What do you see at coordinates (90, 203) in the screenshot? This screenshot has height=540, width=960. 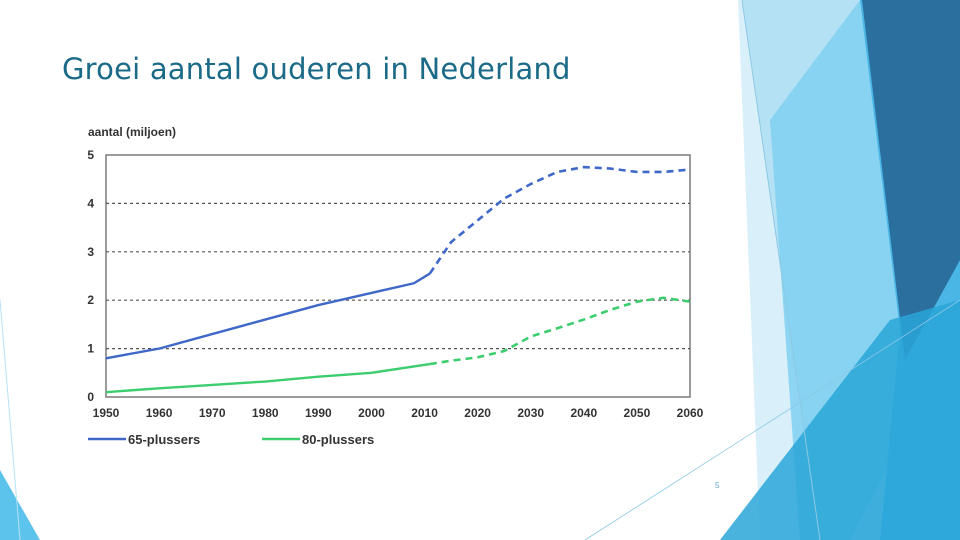 I see `y-tick-label: 4` at bounding box center [90, 203].